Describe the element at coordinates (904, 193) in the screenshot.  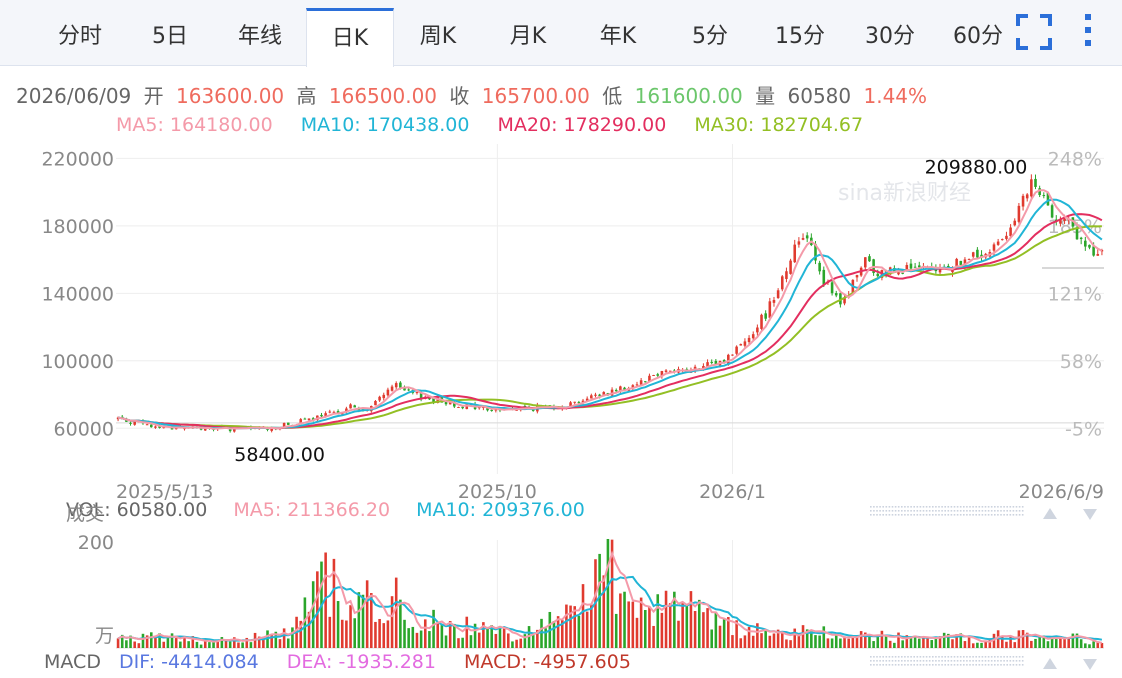
I see `watermark-logo: sina新浪财经` at that location.